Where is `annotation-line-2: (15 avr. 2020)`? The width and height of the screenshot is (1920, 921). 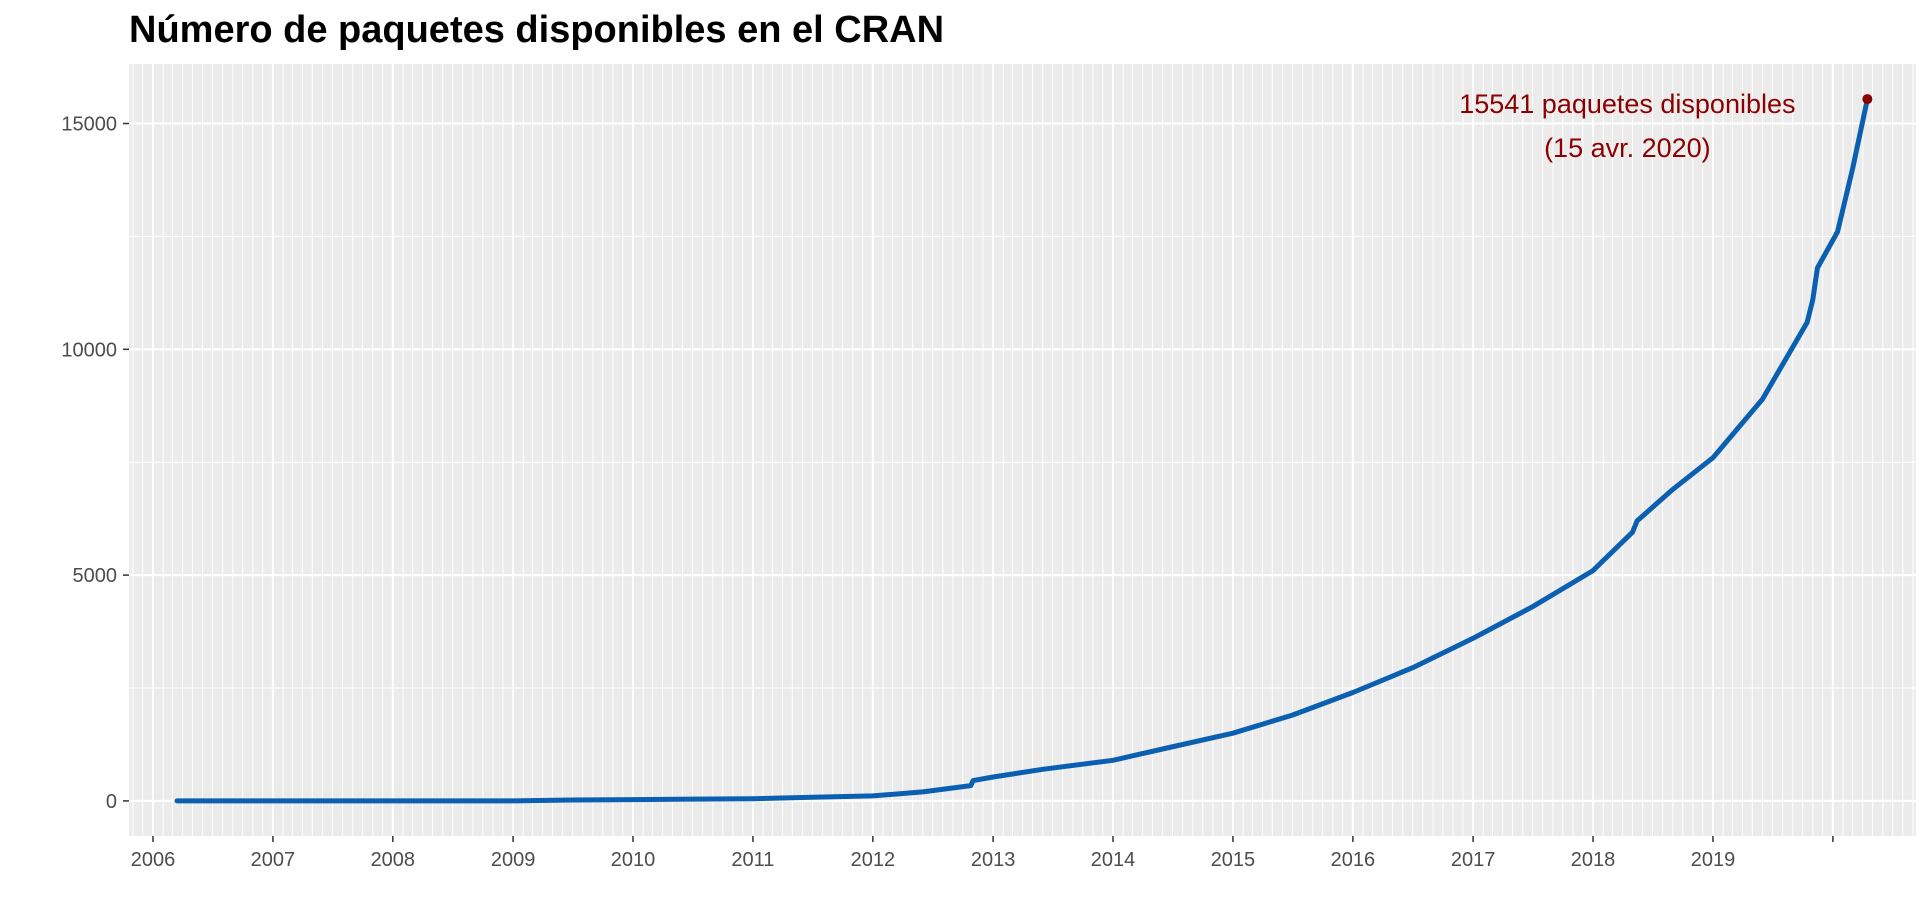 annotation-line-2: (15 avr. 2020) is located at coordinates (1627, 148).